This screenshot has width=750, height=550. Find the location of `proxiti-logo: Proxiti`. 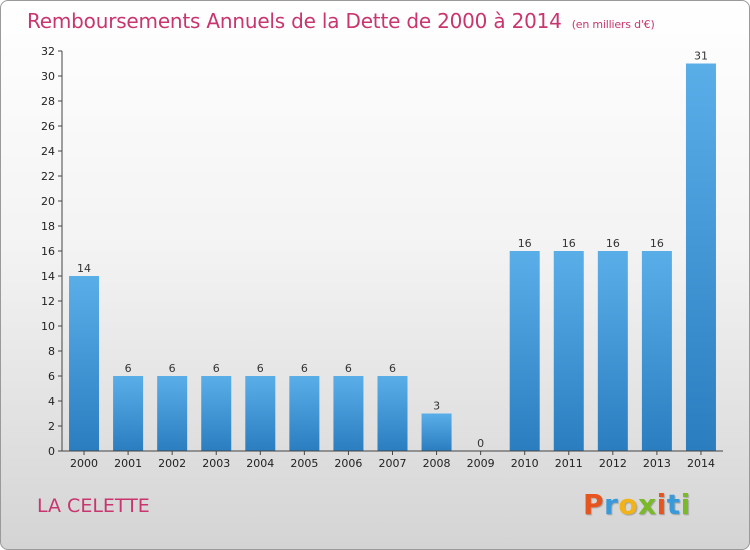

proxiti-logo: Proxiti is located at coordinates (637, 504).